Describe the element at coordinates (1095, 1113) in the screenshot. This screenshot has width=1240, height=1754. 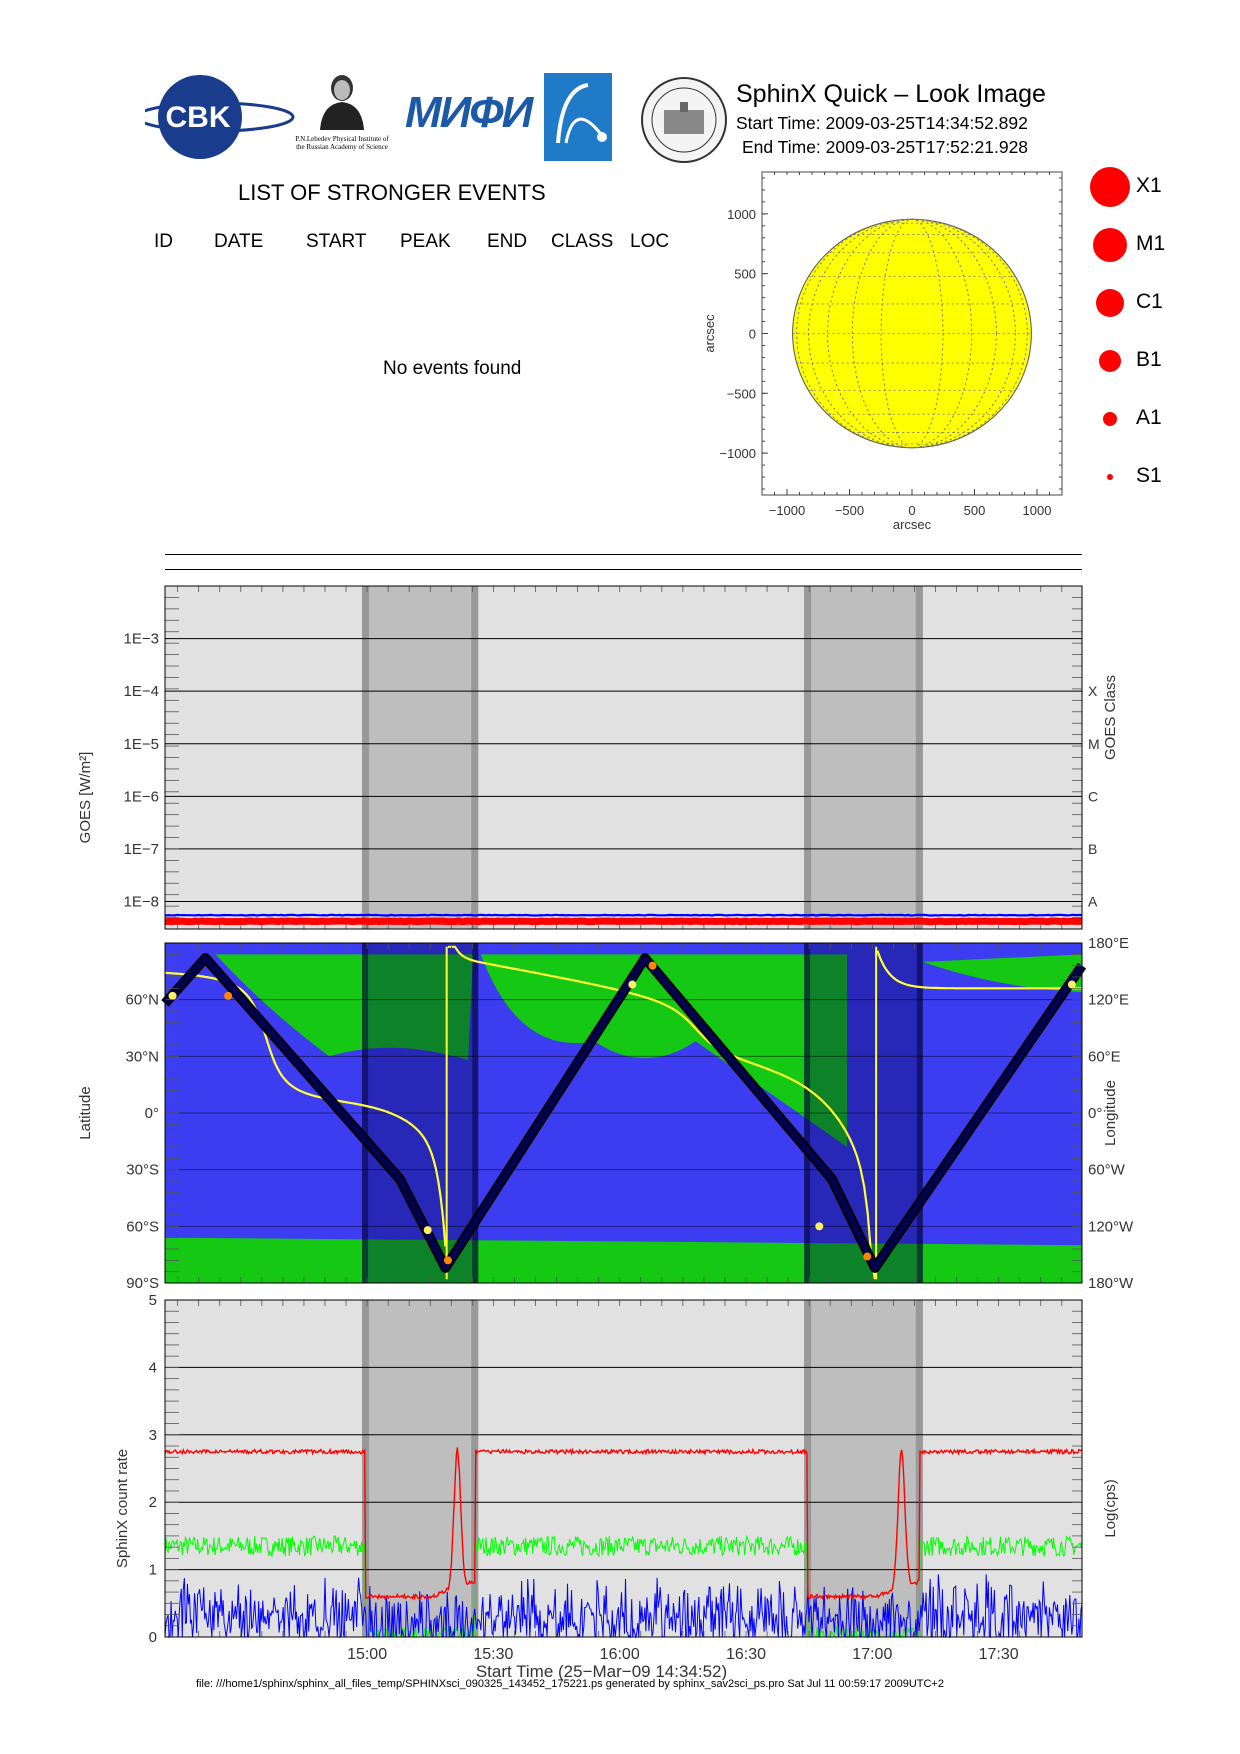
I see `map-right-tick-label: 0°` at that location.